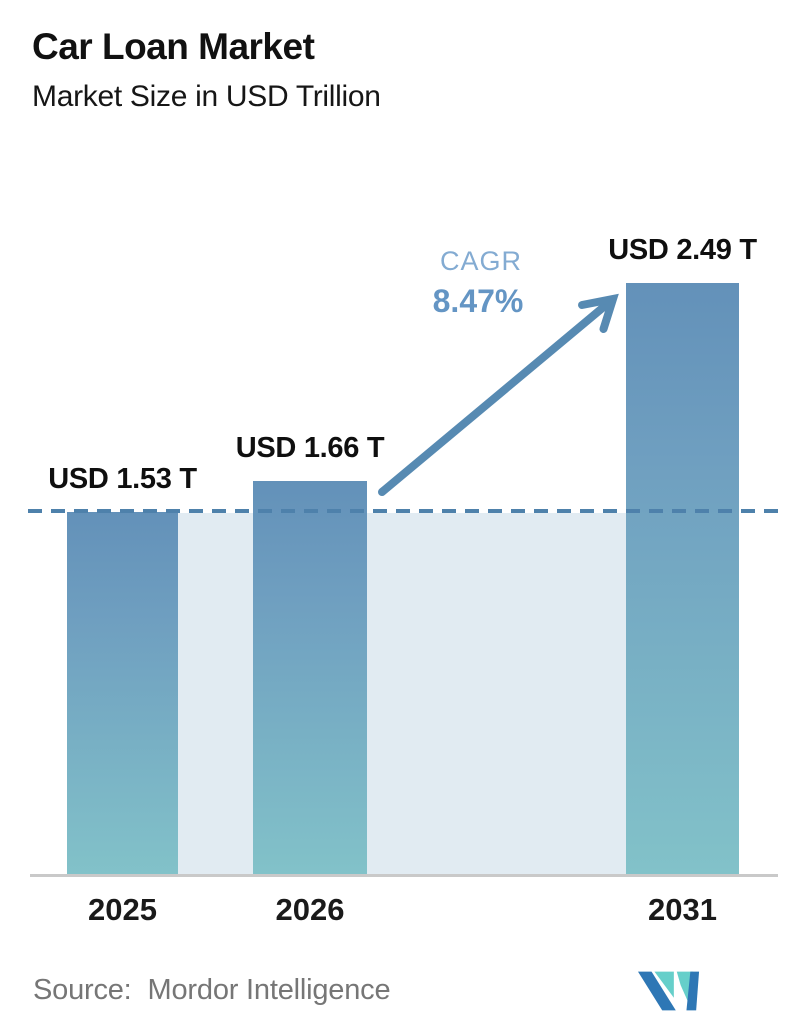  What do you see at coordinates (173, 46) in the screenshot?
I see `page-title: Car Loan Market` at bounding box center [173, 46].